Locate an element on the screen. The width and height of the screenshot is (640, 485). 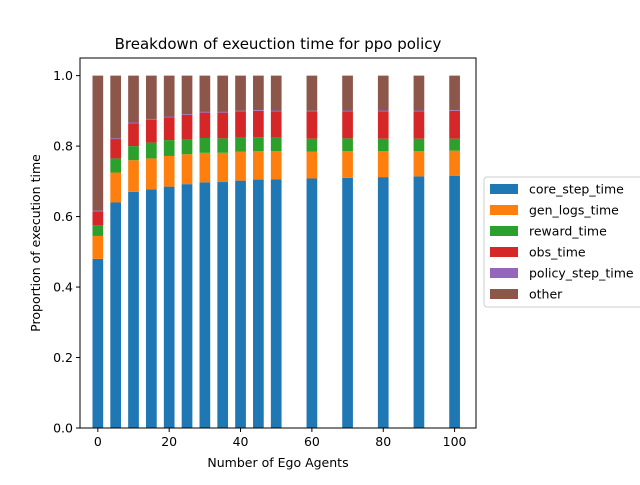
y-tick-label: 0.2 is located at coordinates (63, 357).